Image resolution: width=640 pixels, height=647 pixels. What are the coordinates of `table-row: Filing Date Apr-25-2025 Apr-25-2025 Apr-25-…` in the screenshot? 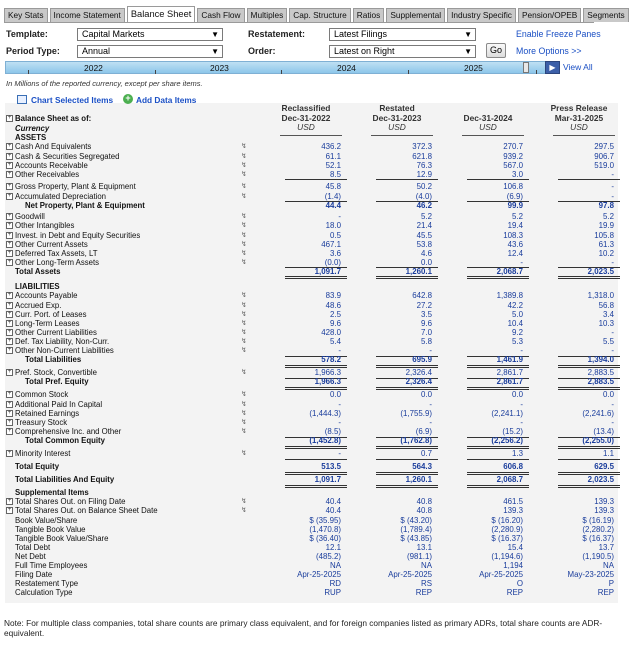 It's located at (311, 574).